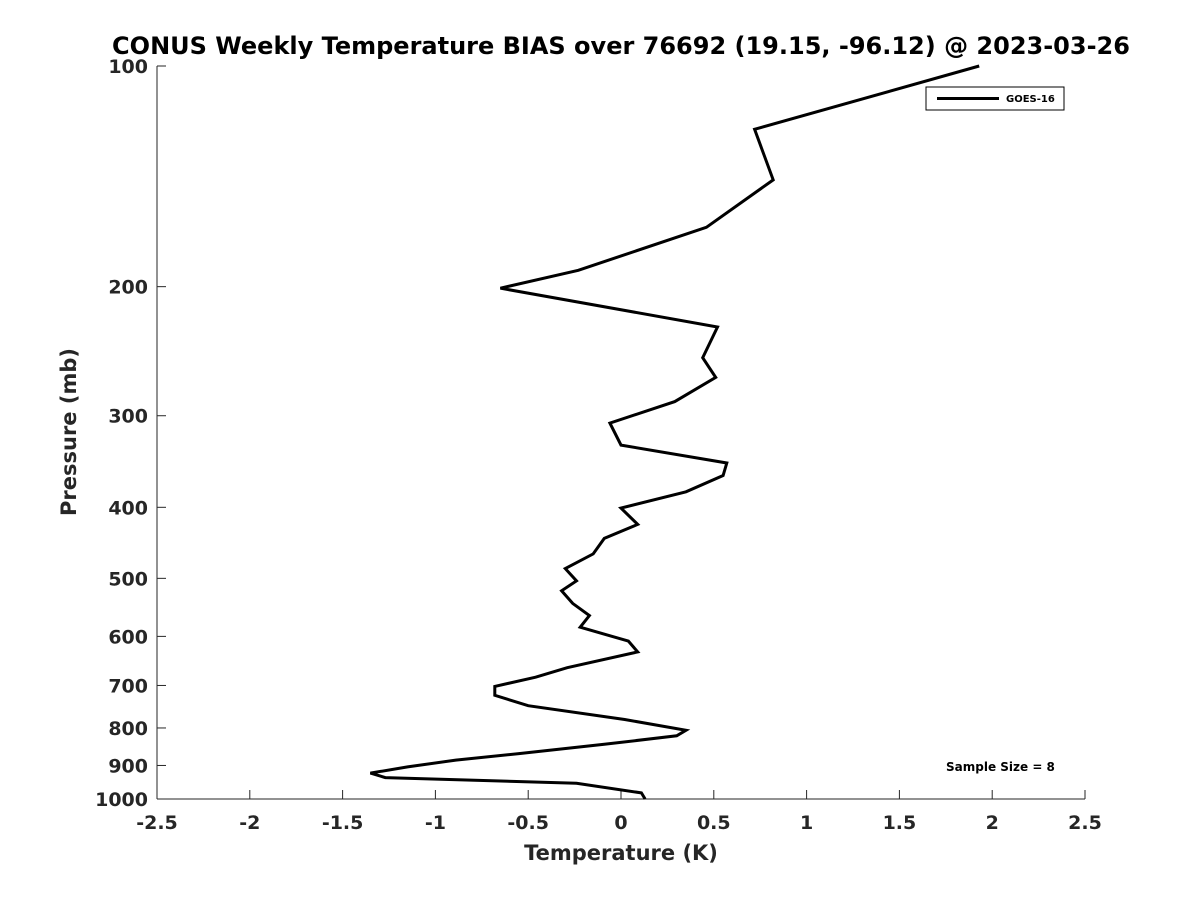 The height and width of the screenshot is (900, 1200). I want to click on y-axis-ticks: 100 200 300 400 500 600 700 800 900 1000, so click(130, 433).